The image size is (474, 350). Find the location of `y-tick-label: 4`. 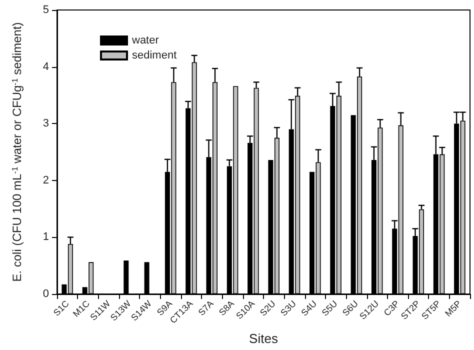

y-tick-label: 4 is located at coordinates (45, 66).